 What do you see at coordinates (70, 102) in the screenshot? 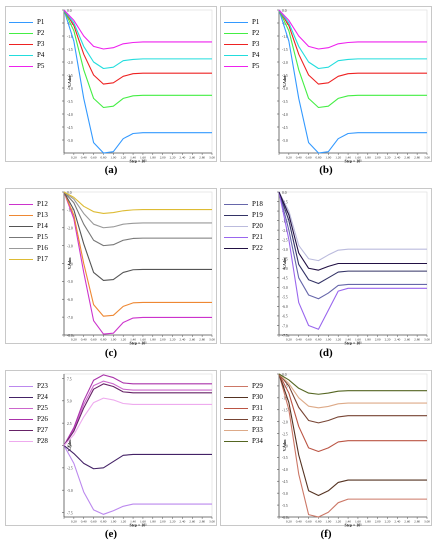
I see `y-tick-label: -3.5` at bounding box center [70, 102].